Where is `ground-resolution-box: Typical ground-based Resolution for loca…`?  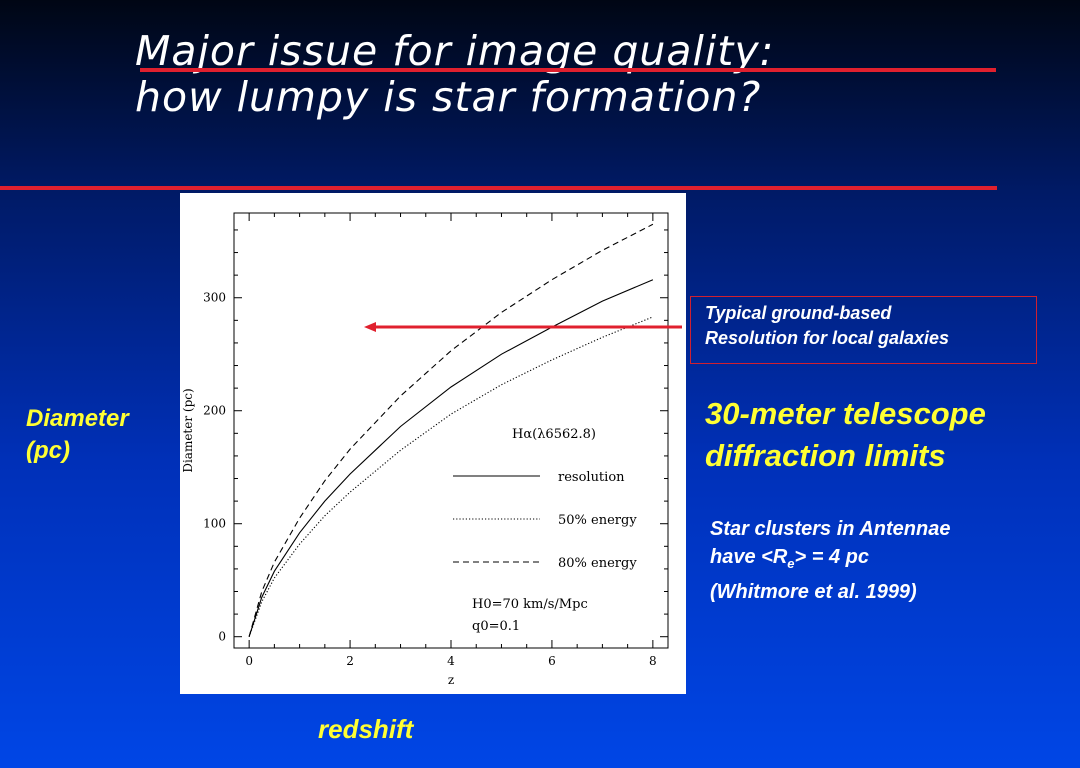 ground-resolution-box: Typical ground-based Resolution for loca… is located at coordinates (863, 330).